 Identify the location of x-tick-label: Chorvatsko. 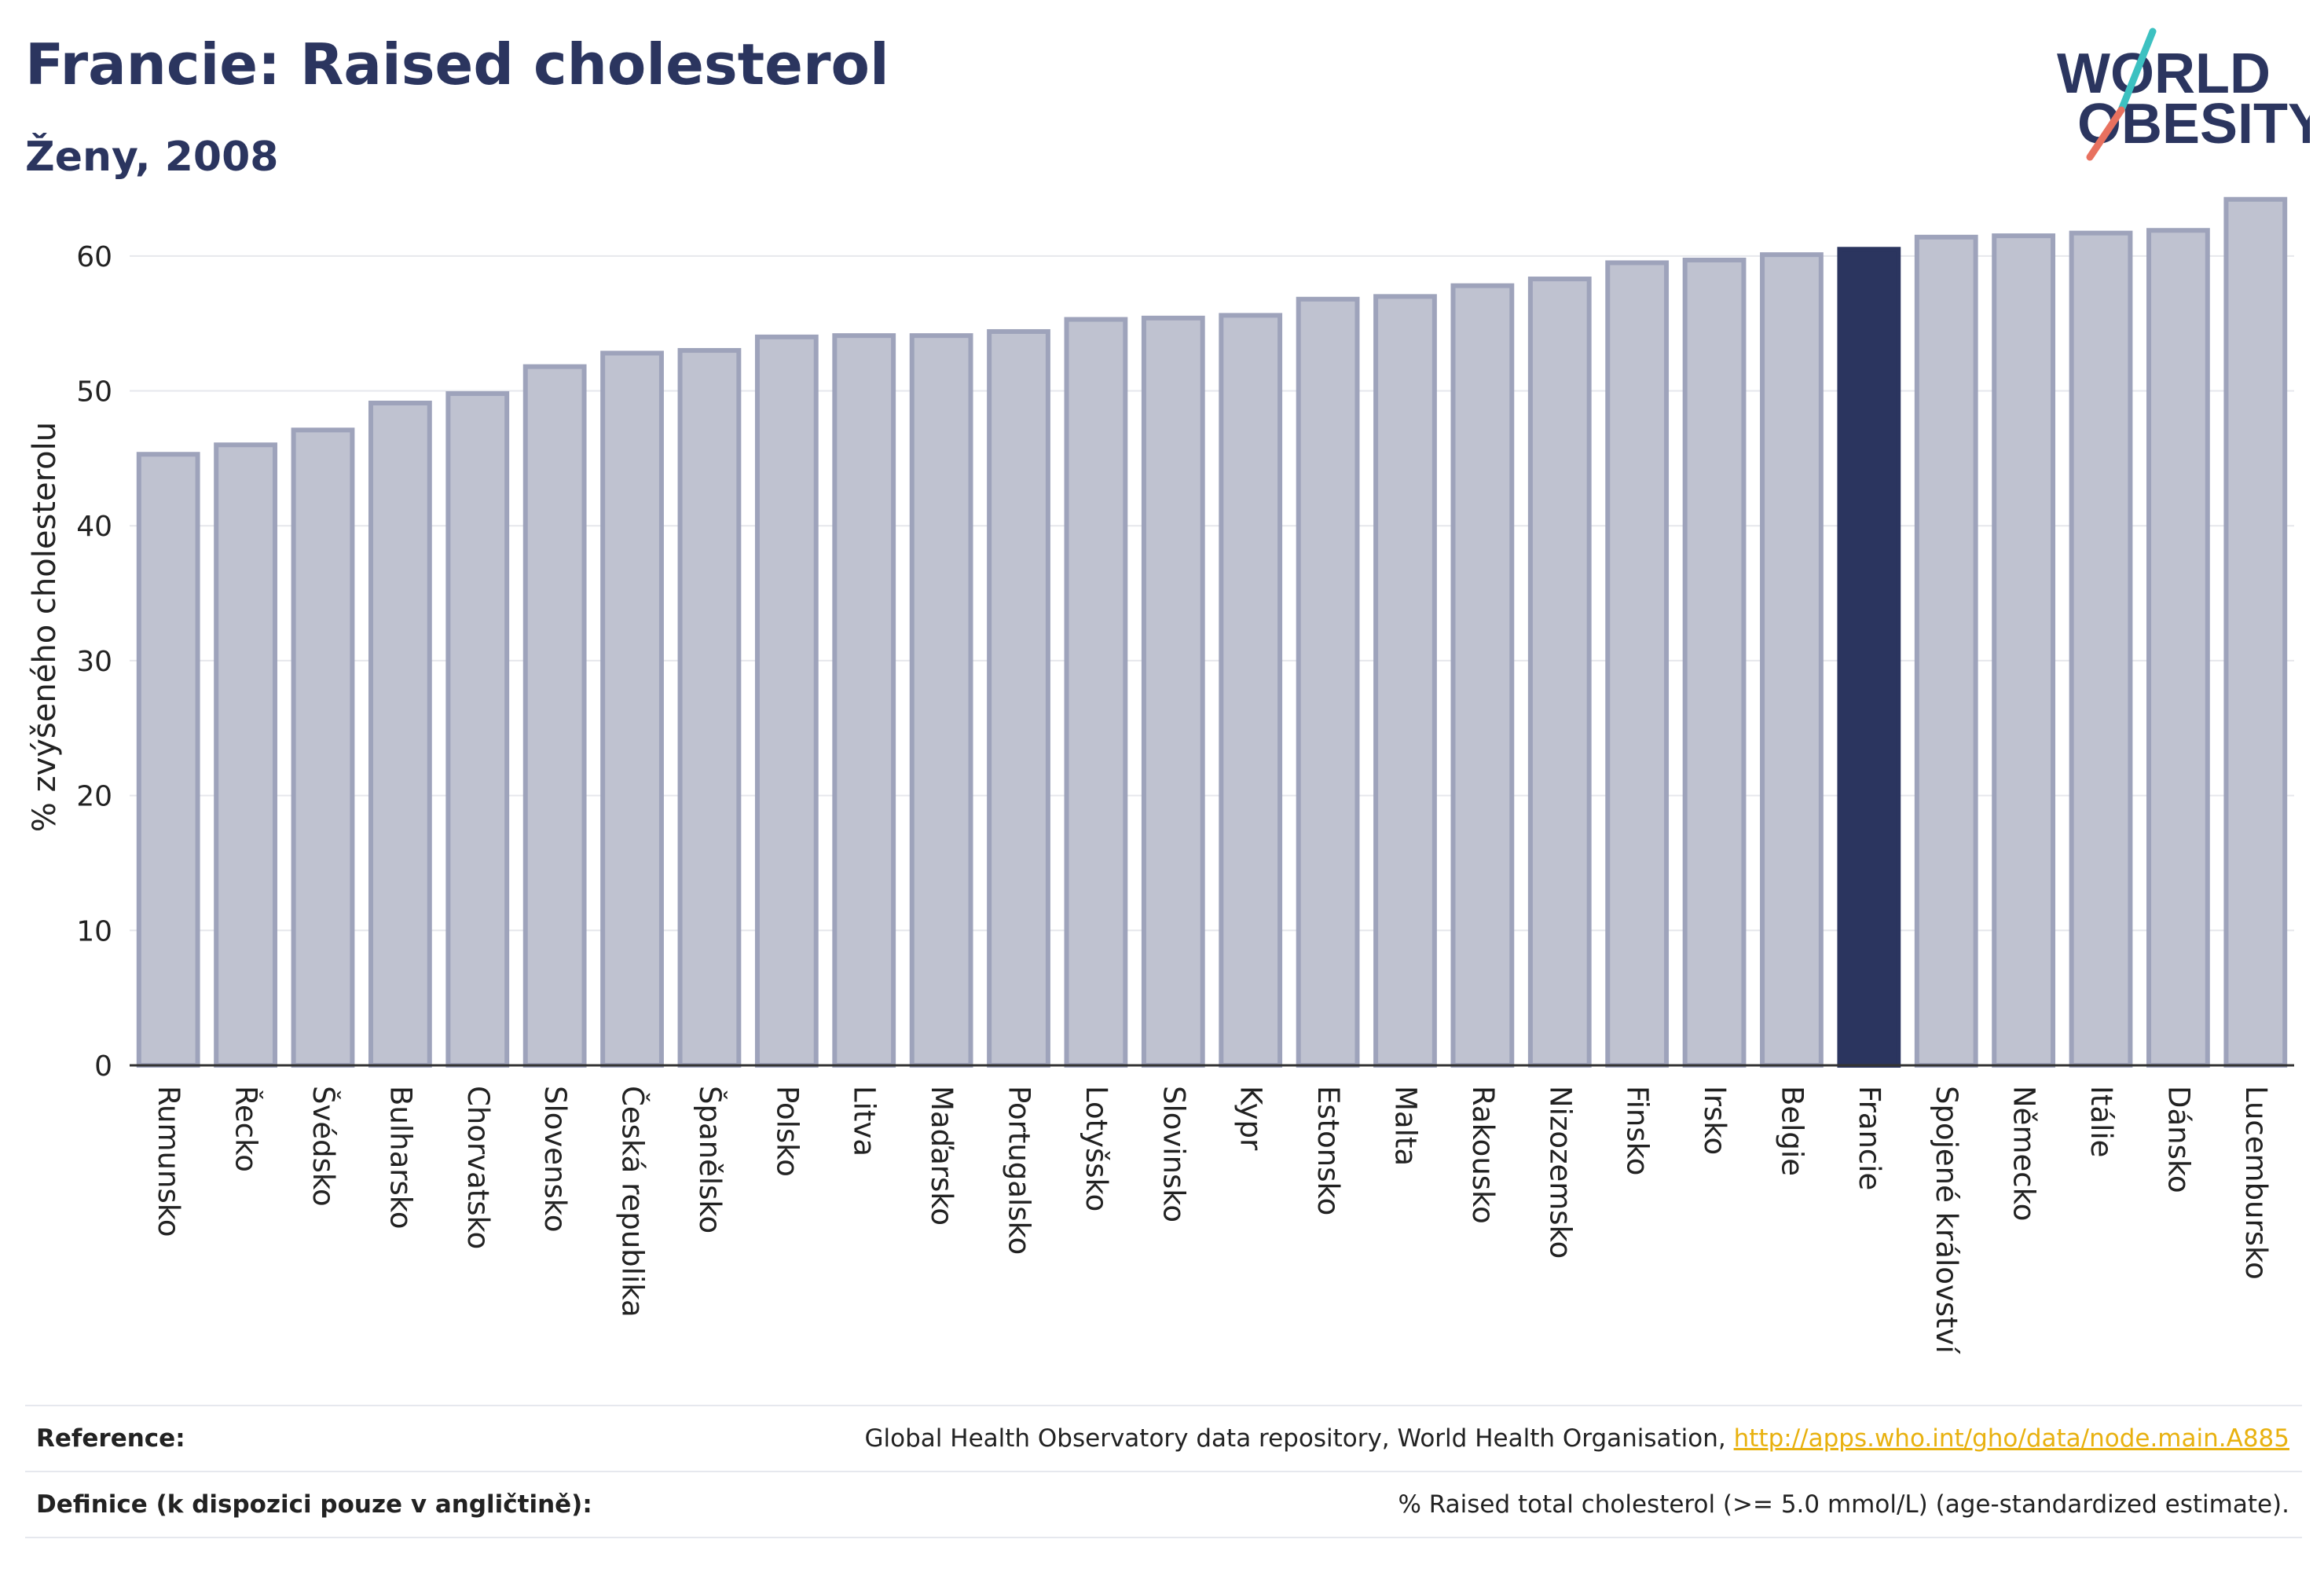
(478, 1167).